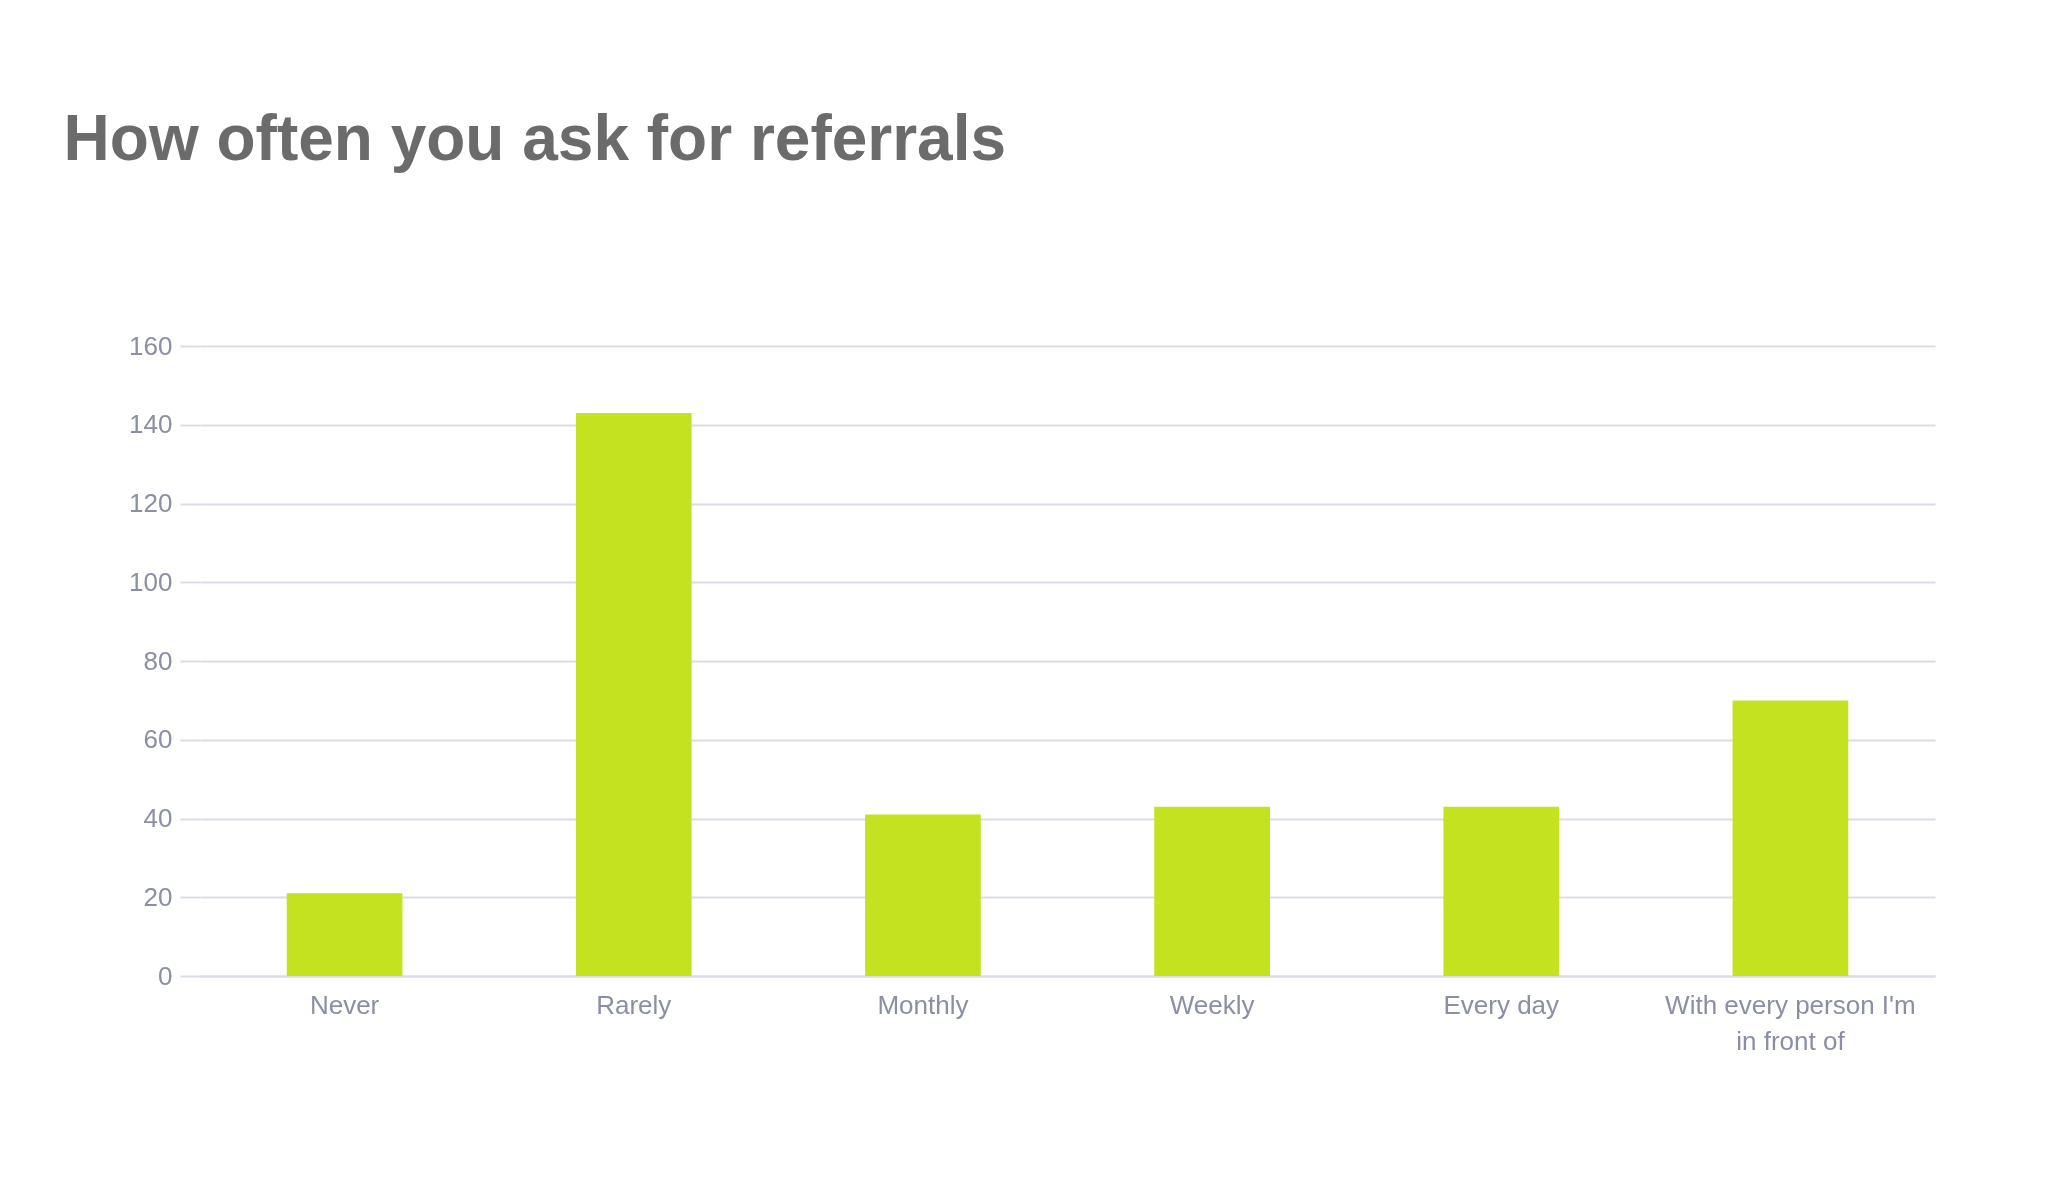 The image size is (2070, 1190). I want to click on x-tick-label: With every person I'm in front of, so click(1790, 1022).